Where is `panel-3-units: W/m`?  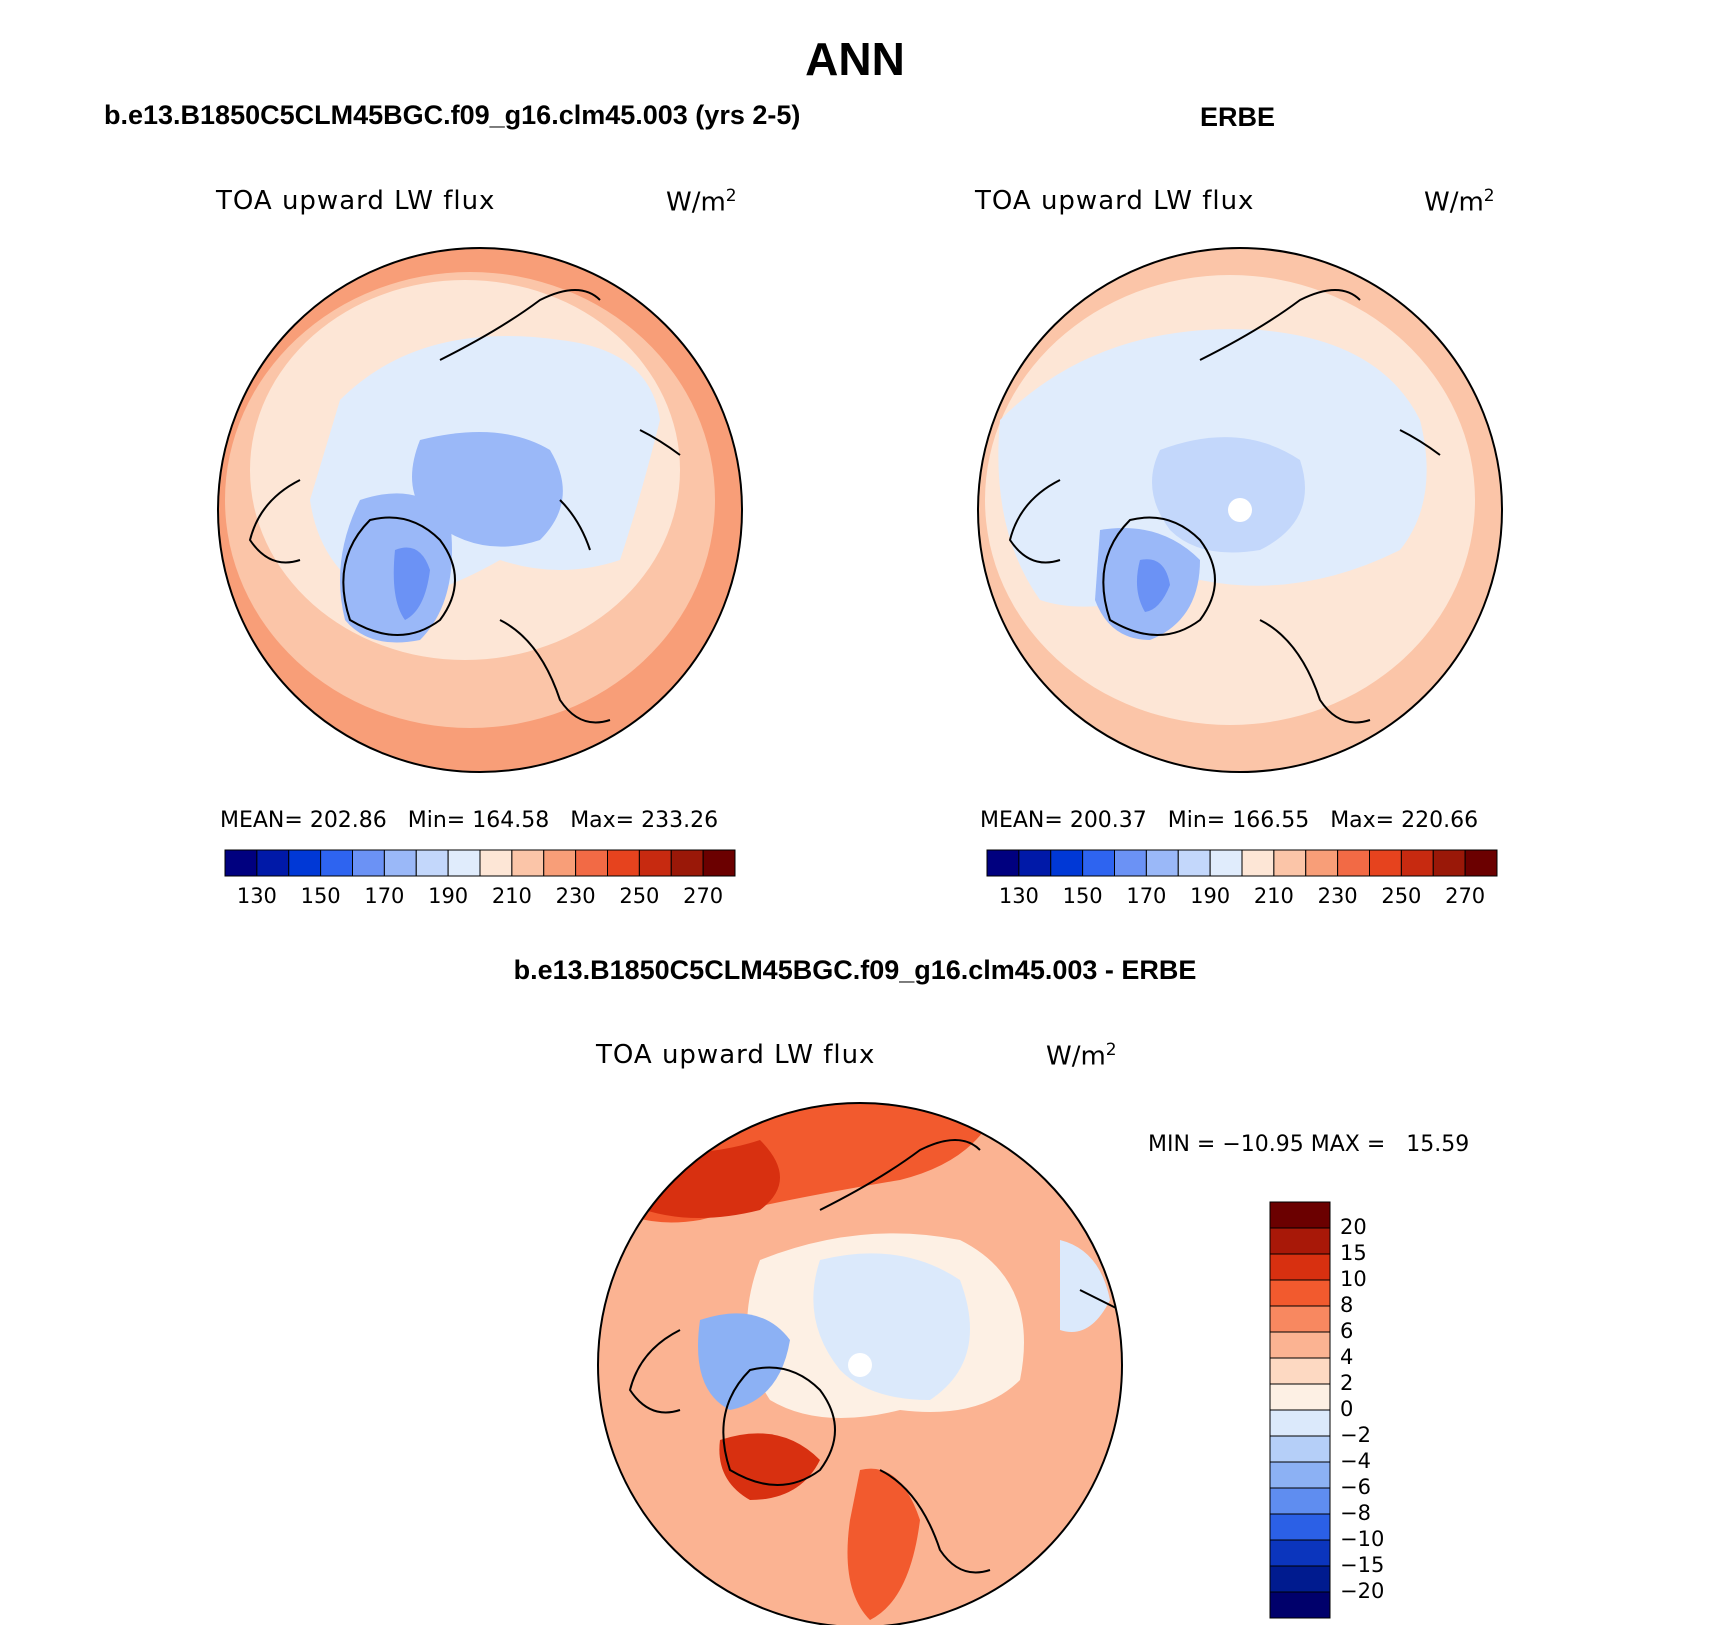 panel-3-units: W/m is located at coordinates (1076, 1056).